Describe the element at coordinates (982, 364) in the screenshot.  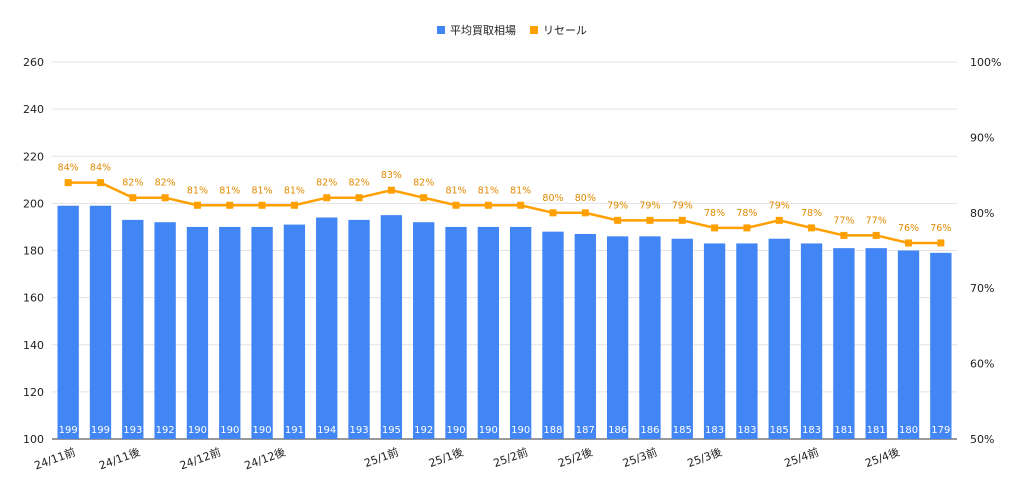
I see `right-tick-label: 60%` at that location.